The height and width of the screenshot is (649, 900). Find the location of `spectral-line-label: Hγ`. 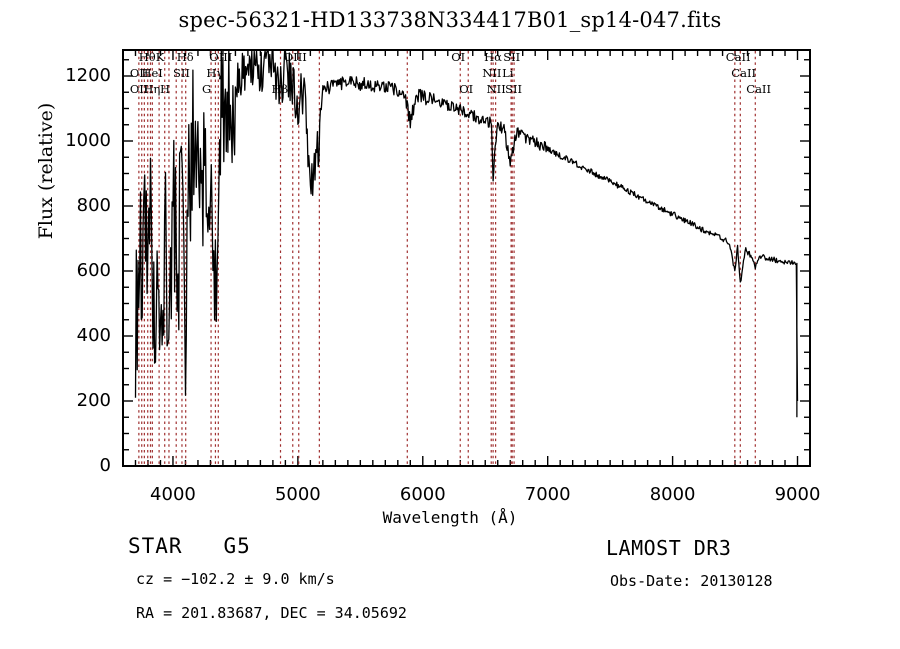

spectral-line-label: Hγ is located at coordinates (215, 73).